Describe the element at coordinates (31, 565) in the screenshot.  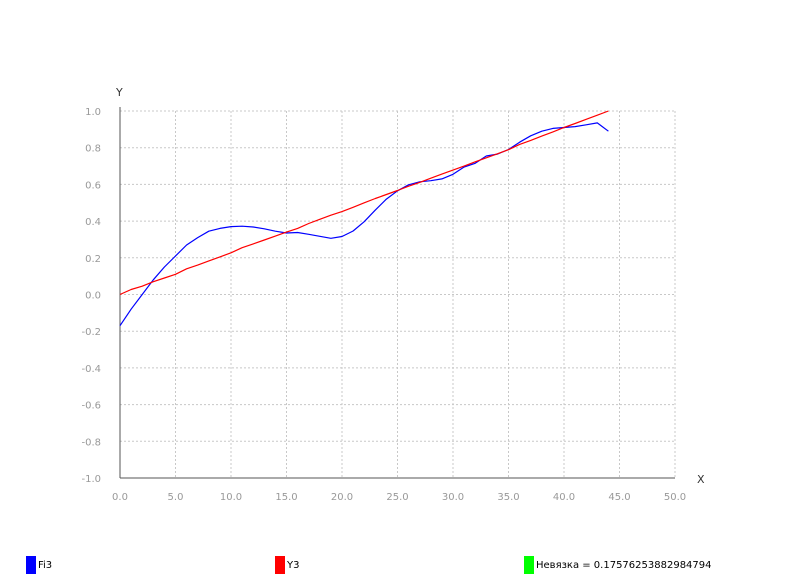
I see `legend-swatch-fi3` at that location.